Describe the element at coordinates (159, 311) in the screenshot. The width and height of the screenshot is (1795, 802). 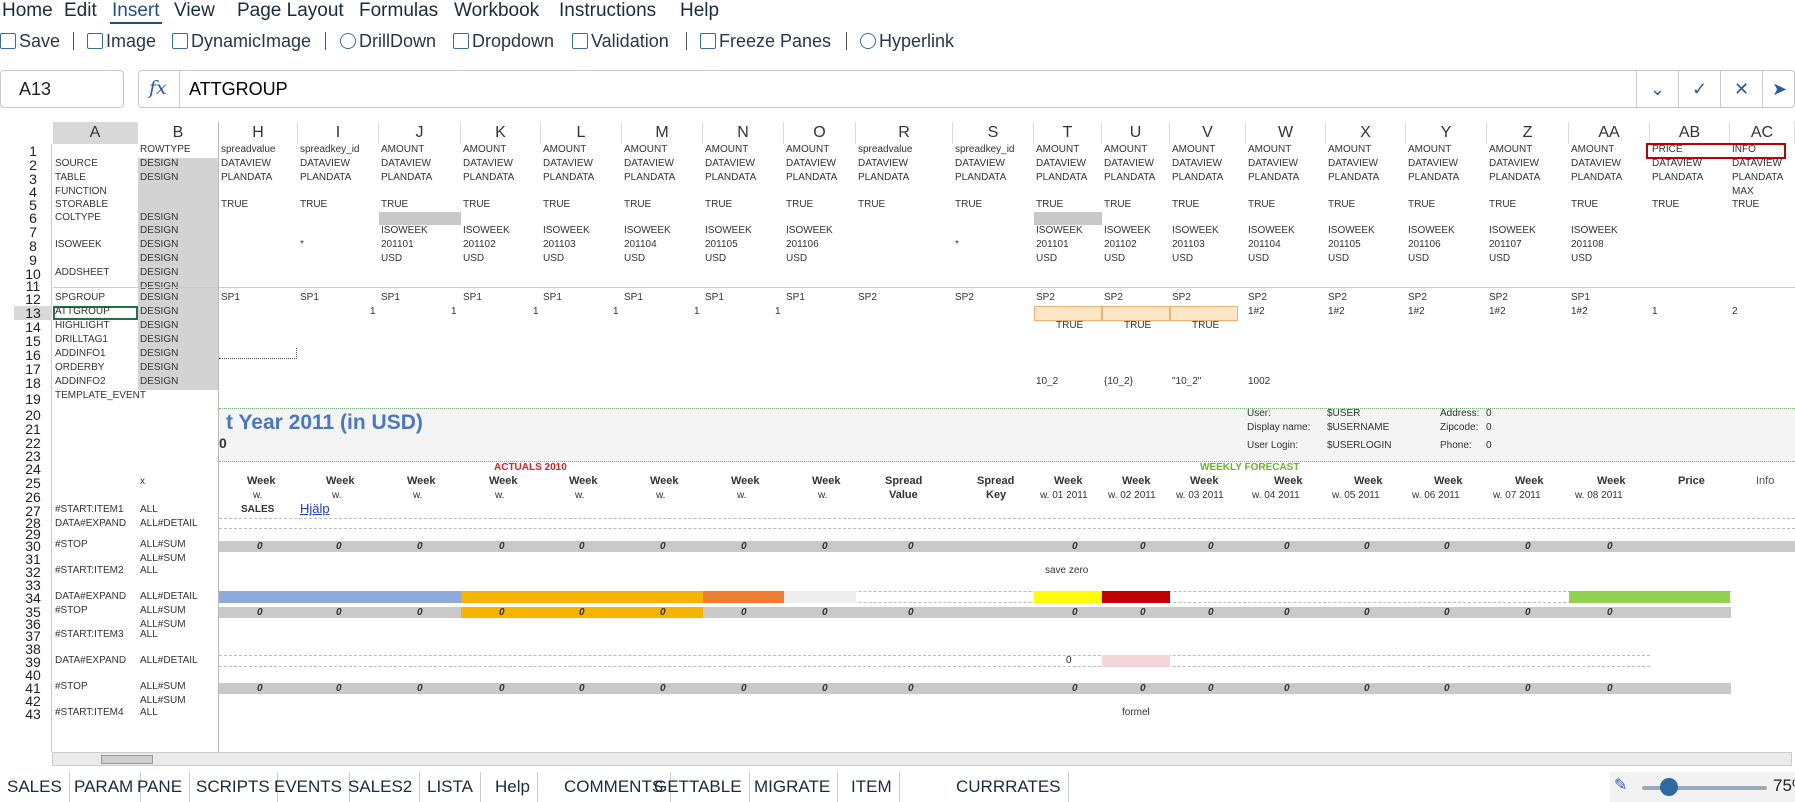
I see `colB-design-13: DESIGN` at that location.